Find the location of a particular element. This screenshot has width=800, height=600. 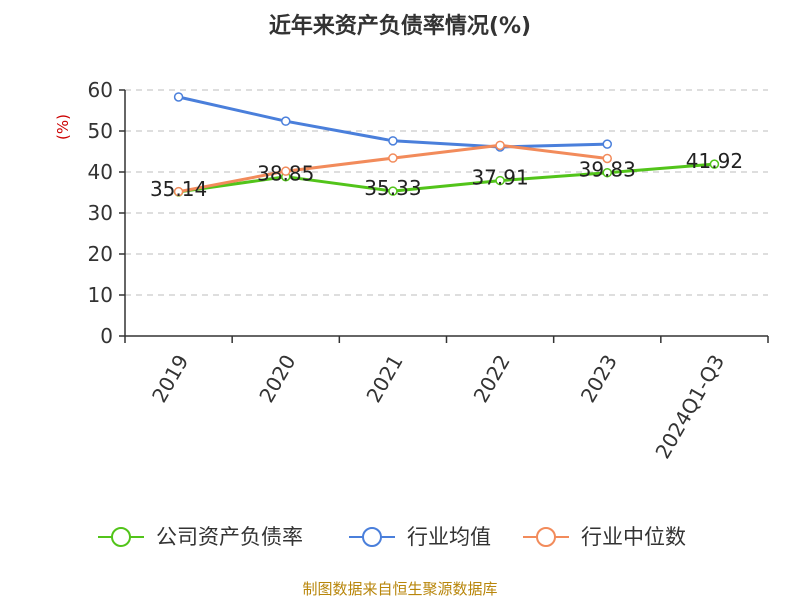

legend-label: 行业中位数 is located at coordinates (633, 537).